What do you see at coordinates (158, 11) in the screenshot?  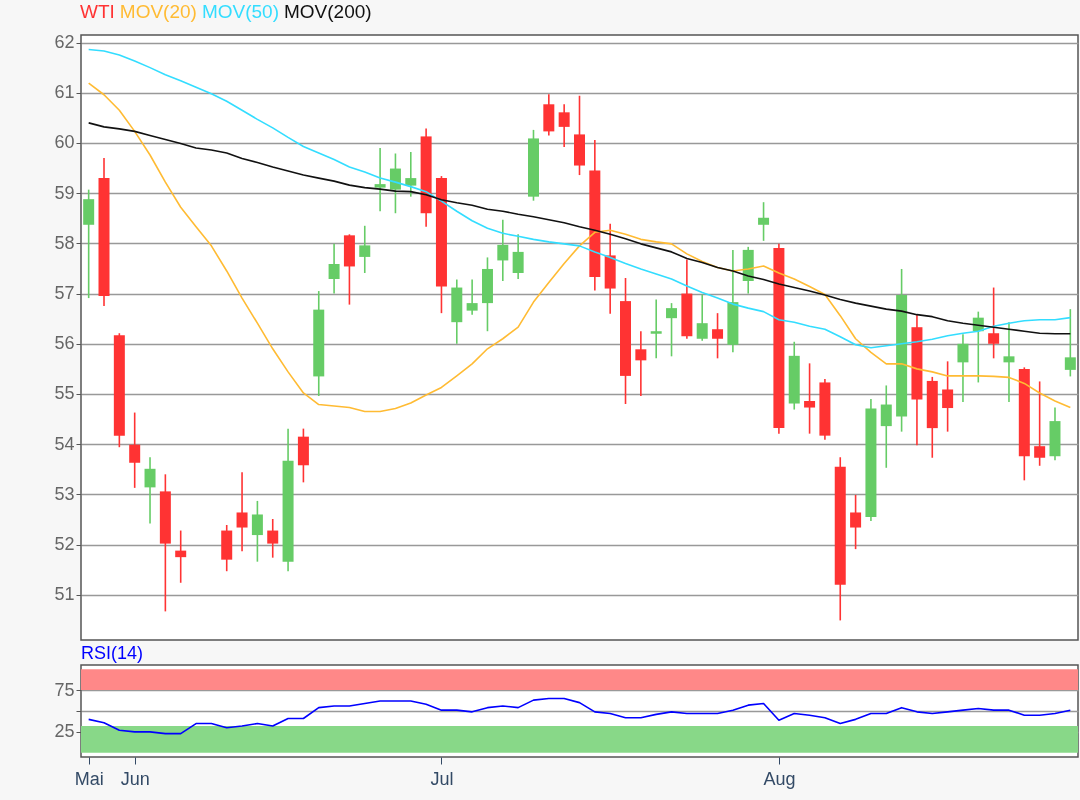 I see `text: MOV(20)` at bounding box center [158, 11].